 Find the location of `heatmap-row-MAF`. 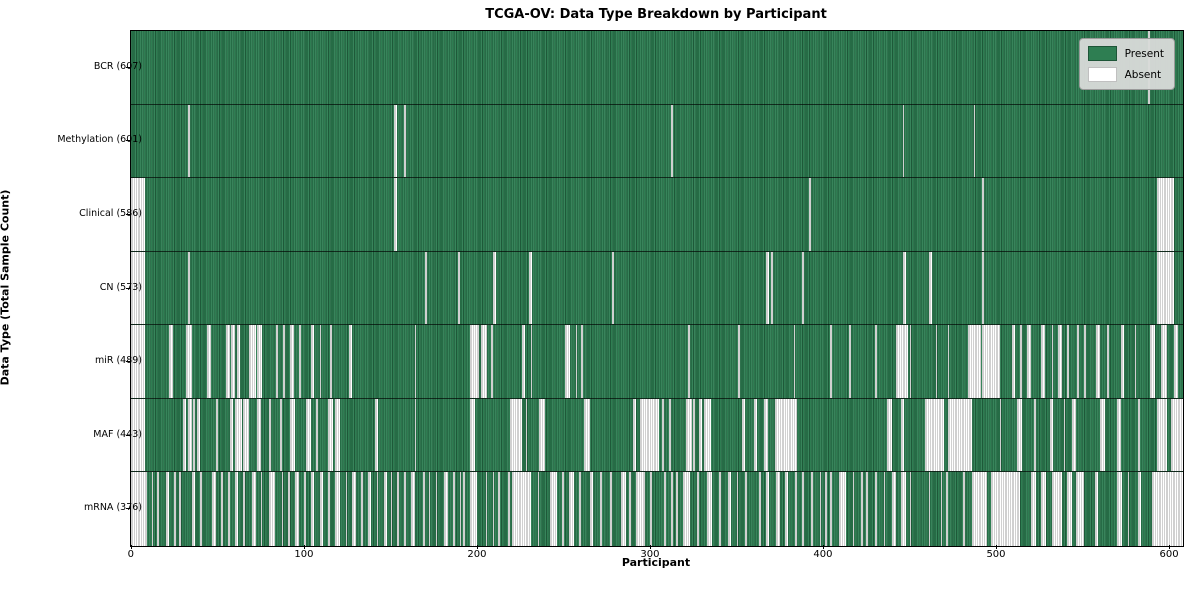

heatmap-row-MAF is located at coordinates (657, 435).